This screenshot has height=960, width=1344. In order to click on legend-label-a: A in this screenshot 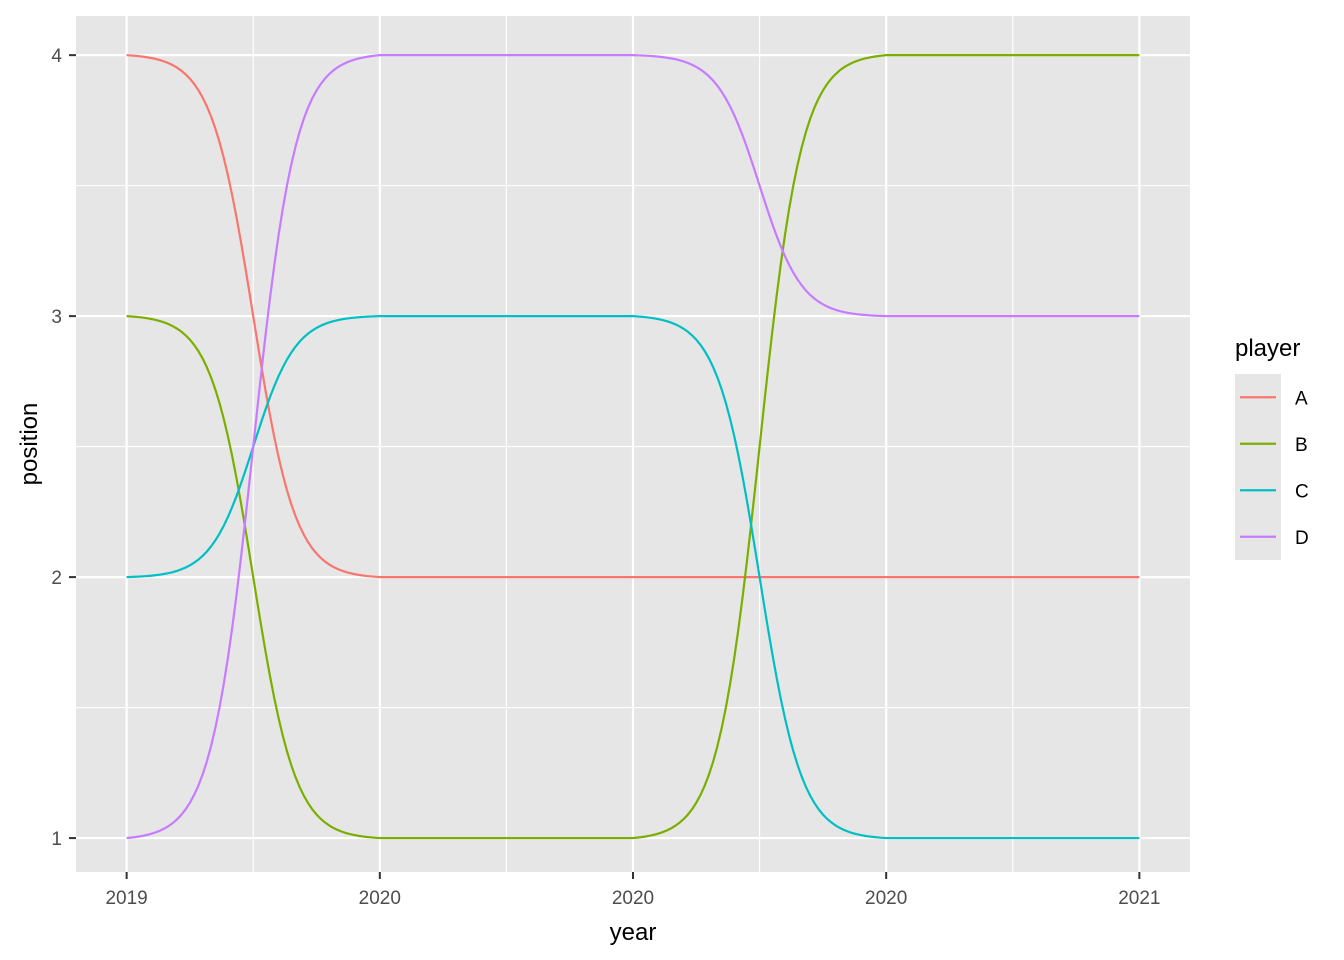, I will do `click(1301, 398)`.